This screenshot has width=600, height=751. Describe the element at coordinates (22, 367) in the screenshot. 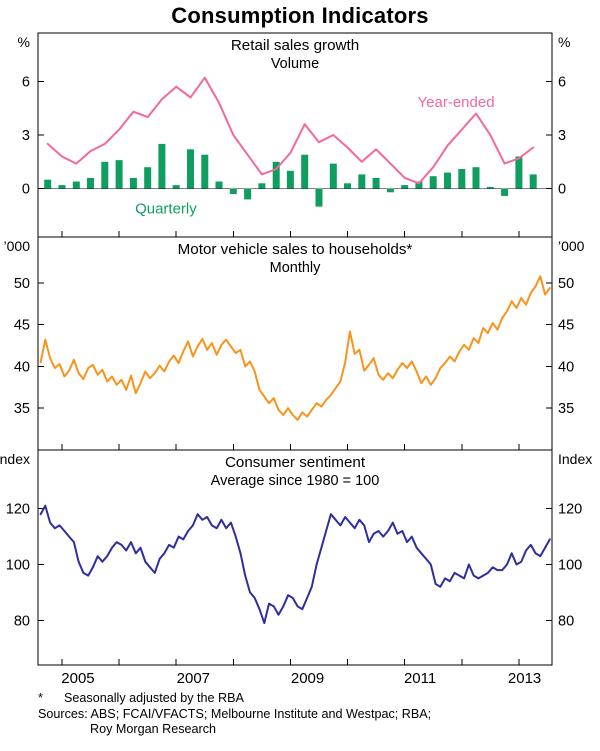

I see `ytick-label-left: 40` at that location.